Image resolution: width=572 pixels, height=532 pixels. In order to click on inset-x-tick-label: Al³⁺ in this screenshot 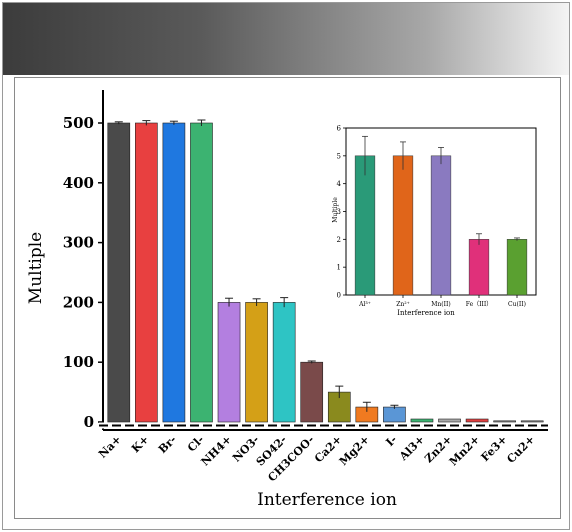, I will do `click(364, 304)`.